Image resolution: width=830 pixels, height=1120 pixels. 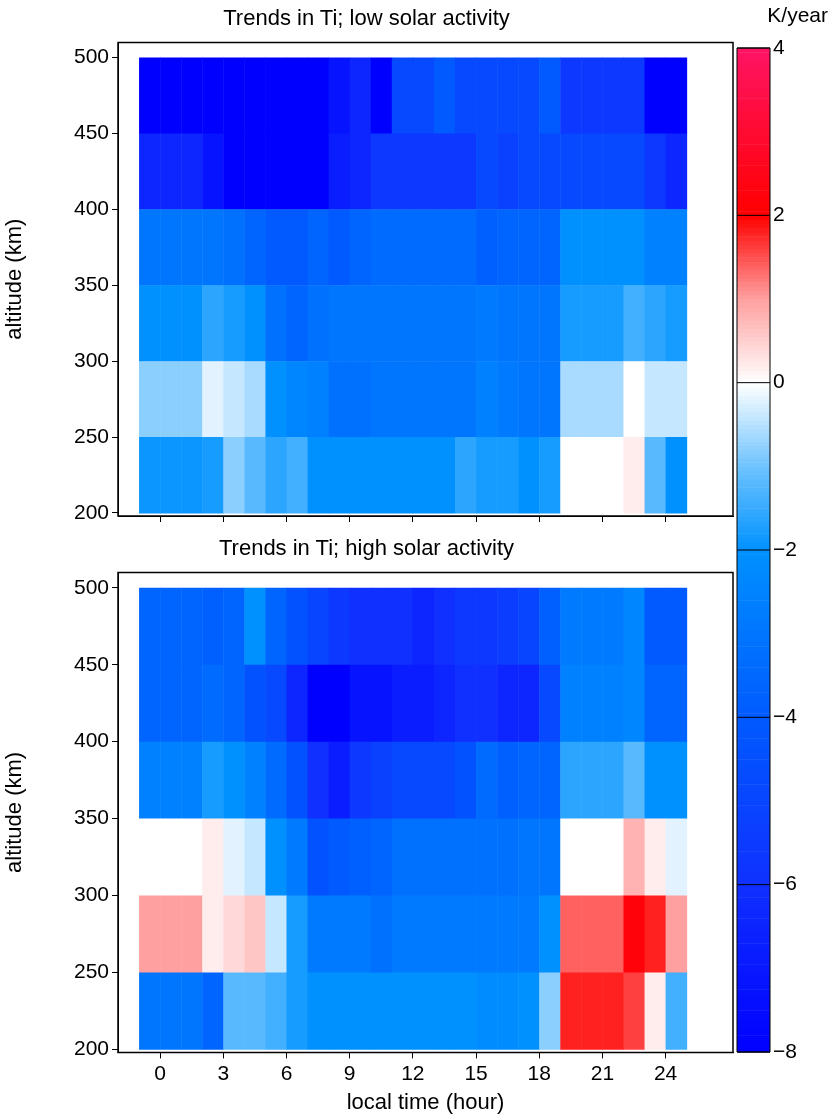 What do you see at coordinates (366, 18) in the screenshot?
I see `chart-title: Trends in Ti; low solar activity` at bounding box center [366, 18].